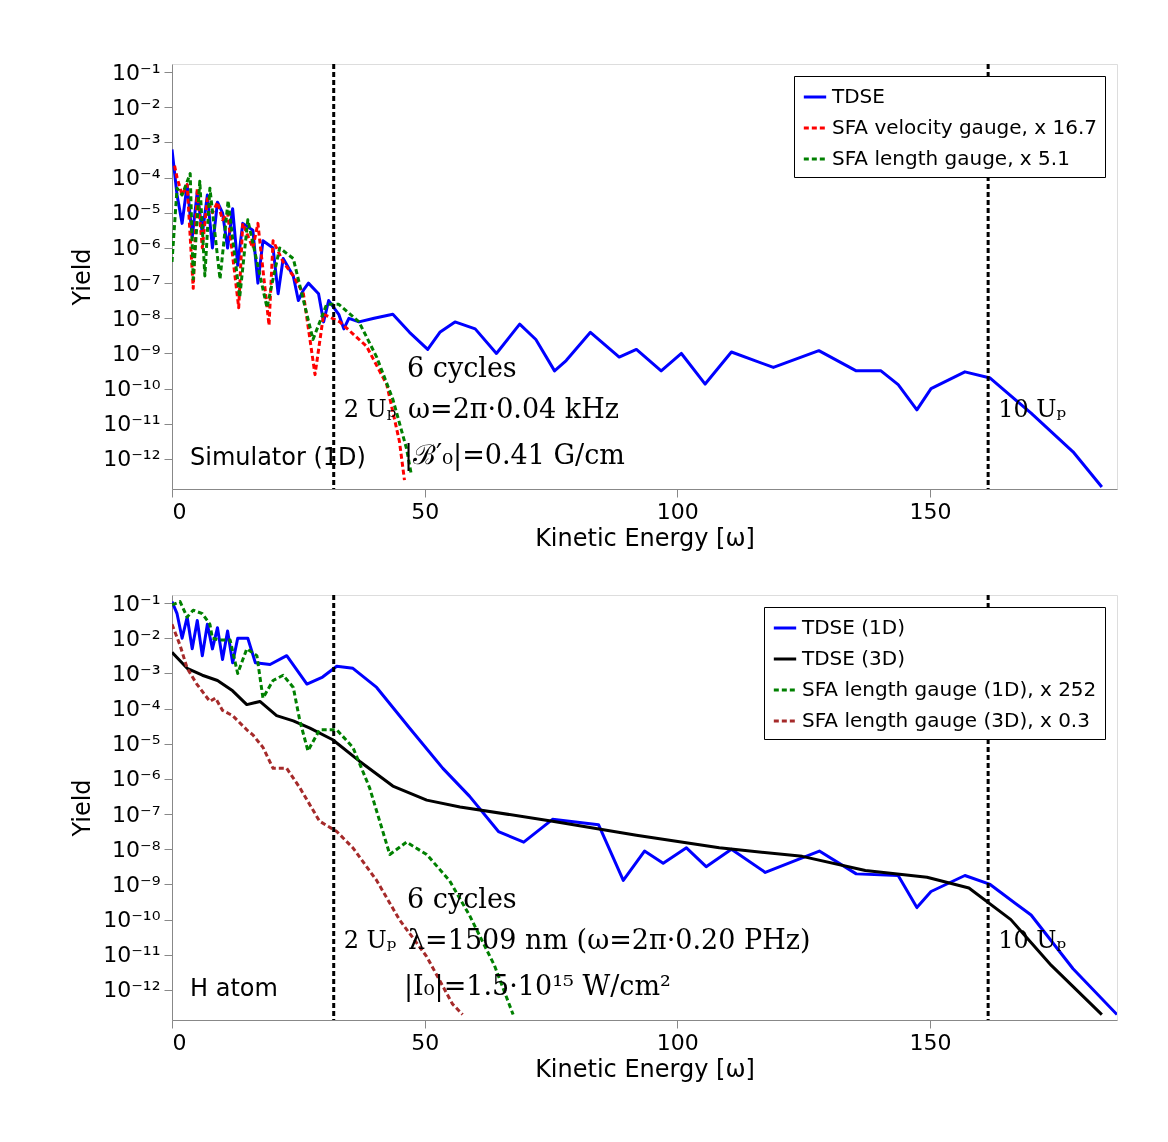 Image resolution: width=1168 pixels, height=1142 pixels. Describe the element at coordinates (964, 127) in the screenshot. I see `legend-label: SFA velocity gauge, x 16.7` at that location.